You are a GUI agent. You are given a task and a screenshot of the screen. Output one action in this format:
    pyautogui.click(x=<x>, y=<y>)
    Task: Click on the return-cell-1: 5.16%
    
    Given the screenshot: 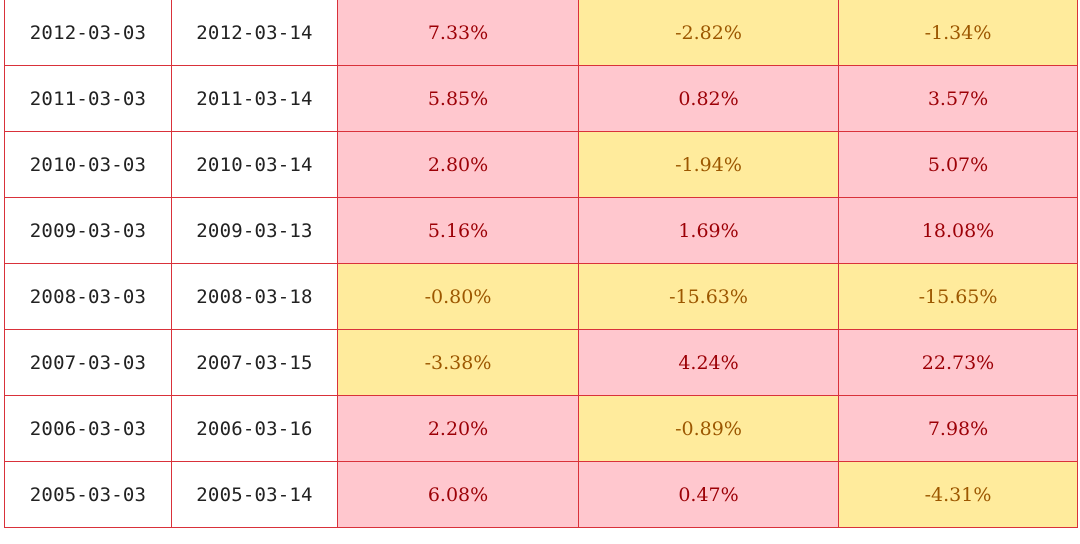 What is the action you would take?
    pyautogui.click(x=458, y=230)
    